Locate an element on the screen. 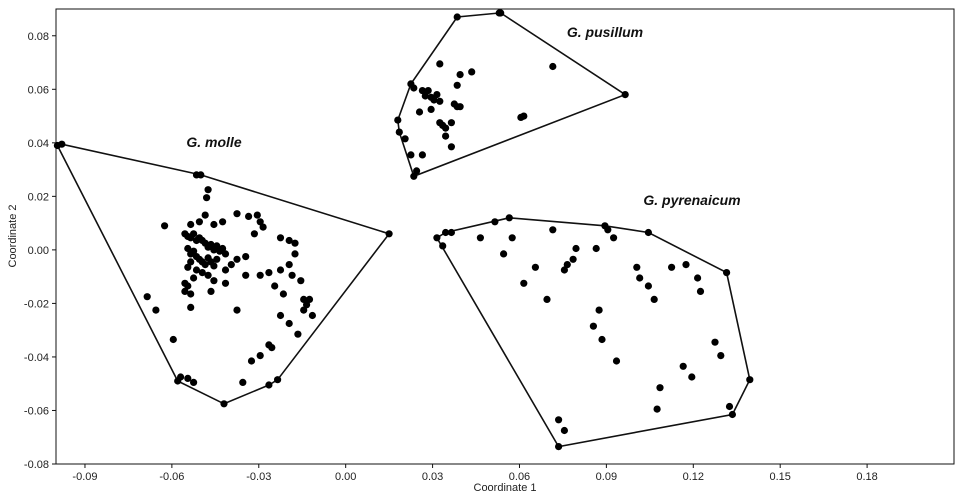 This screenshot has height=496, width=955. group-label-pyrenaicum: G. pyrenaicum is located at coordinates (691, 200).